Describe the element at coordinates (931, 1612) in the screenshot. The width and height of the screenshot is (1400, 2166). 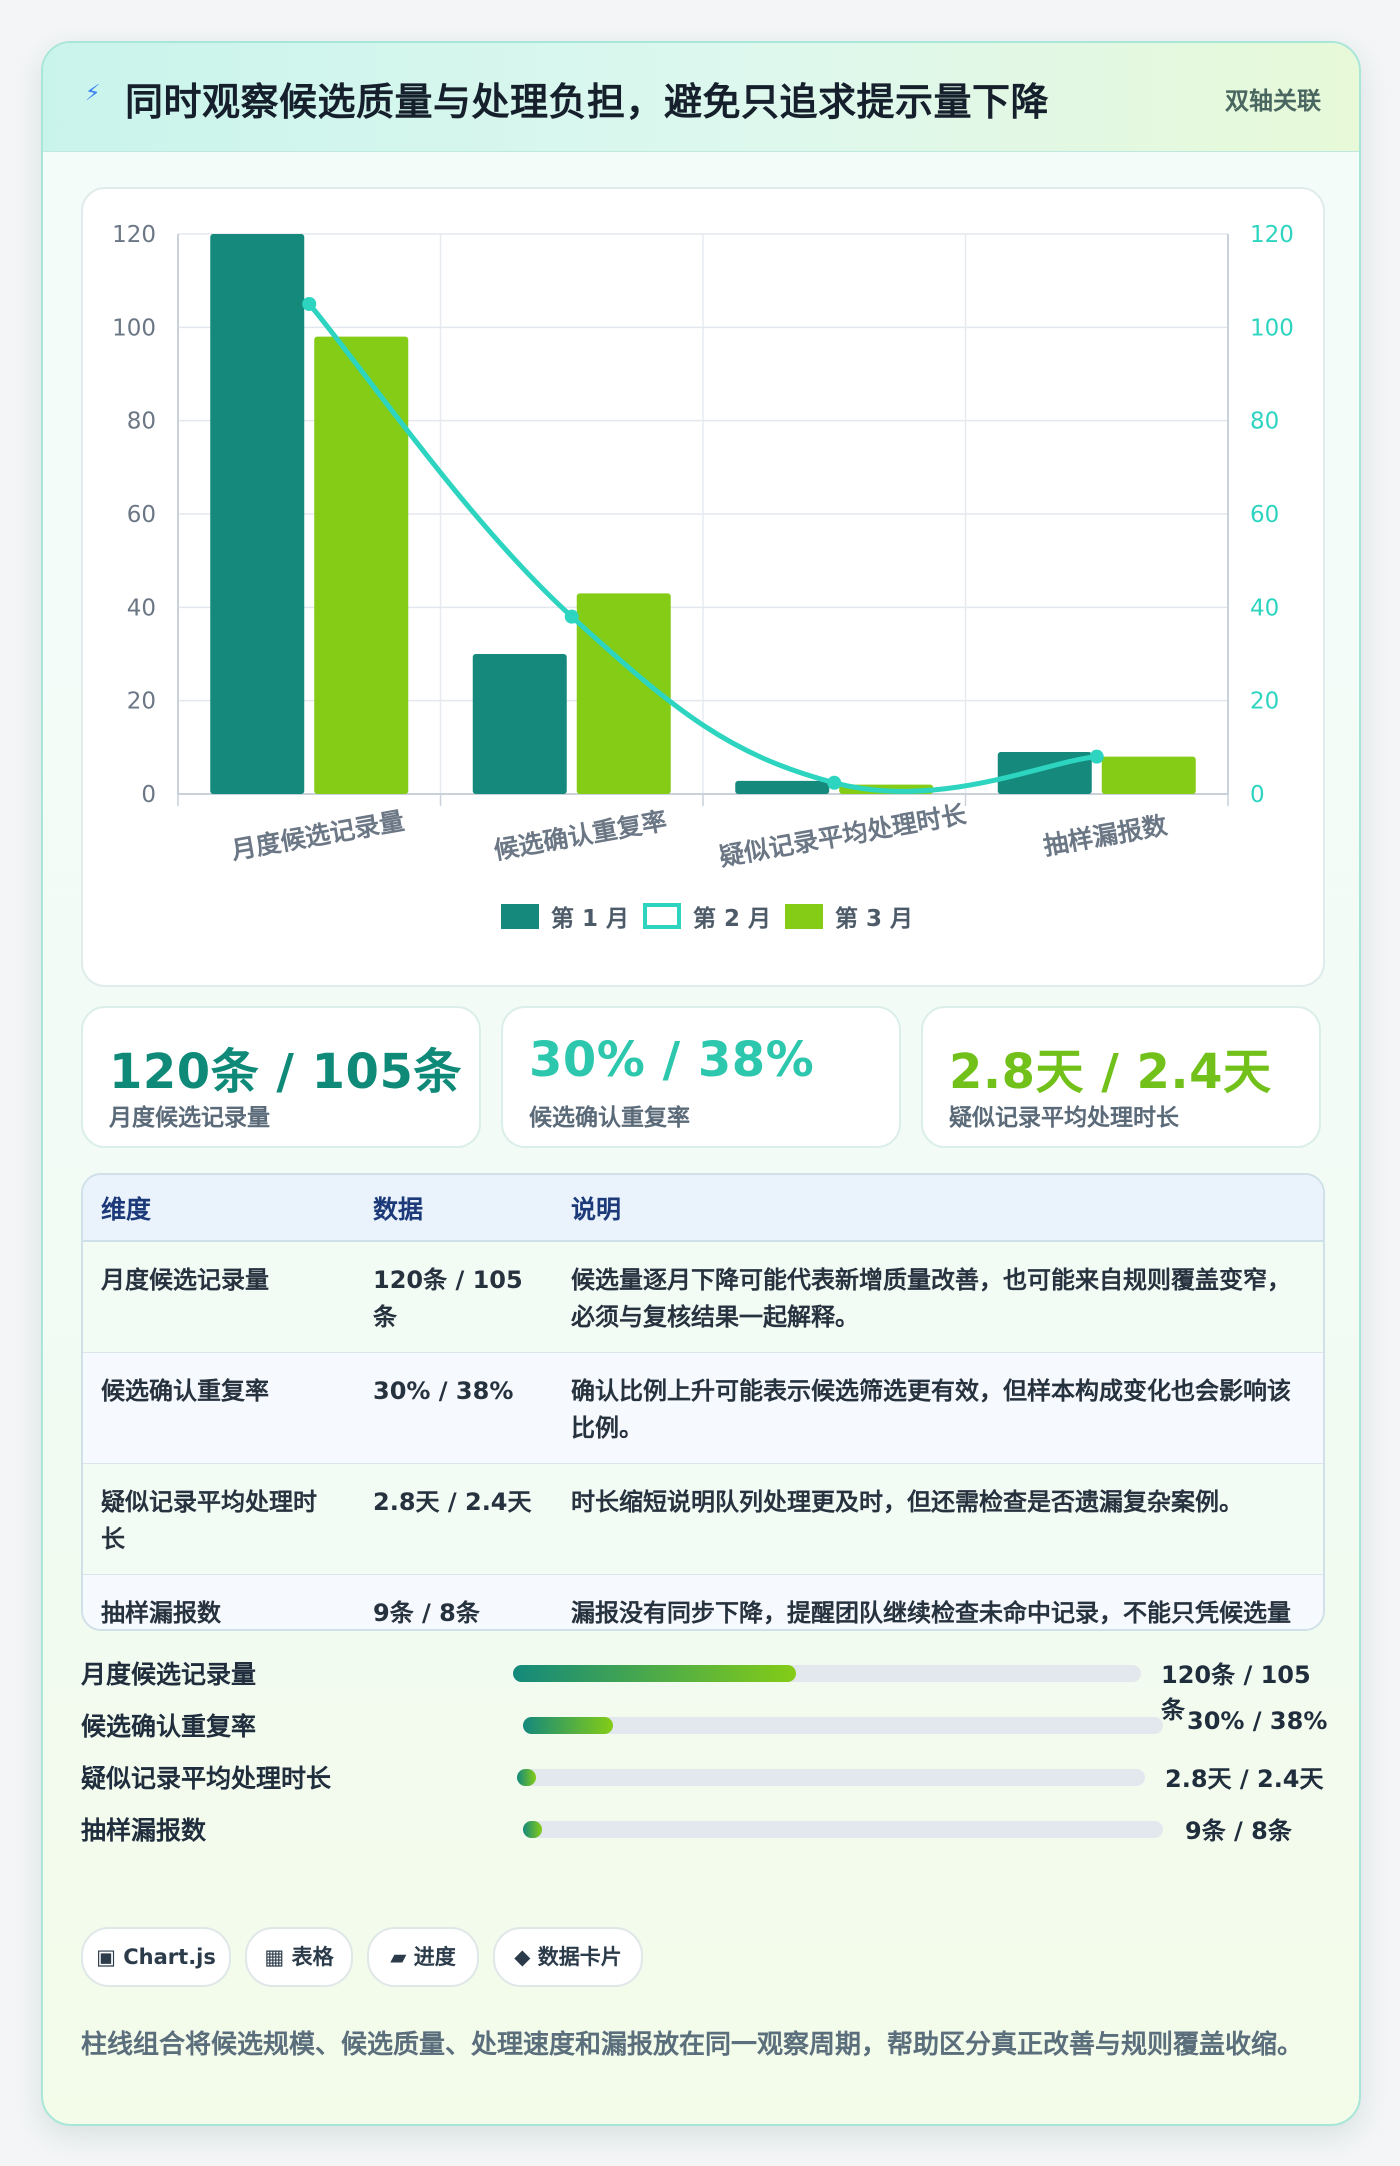
I see `table-cell: 漏报没有同步下降，提醒团队继续检查未命中记录，不能只凭候选量下降认定规则完善。` at that location.